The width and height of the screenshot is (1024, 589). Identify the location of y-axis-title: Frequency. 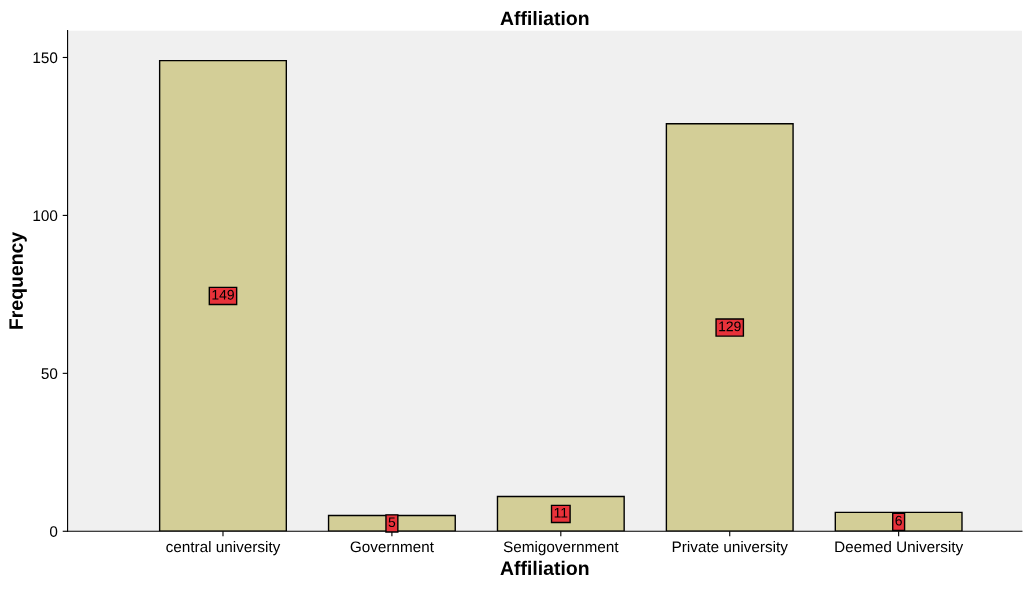
(18, 280).